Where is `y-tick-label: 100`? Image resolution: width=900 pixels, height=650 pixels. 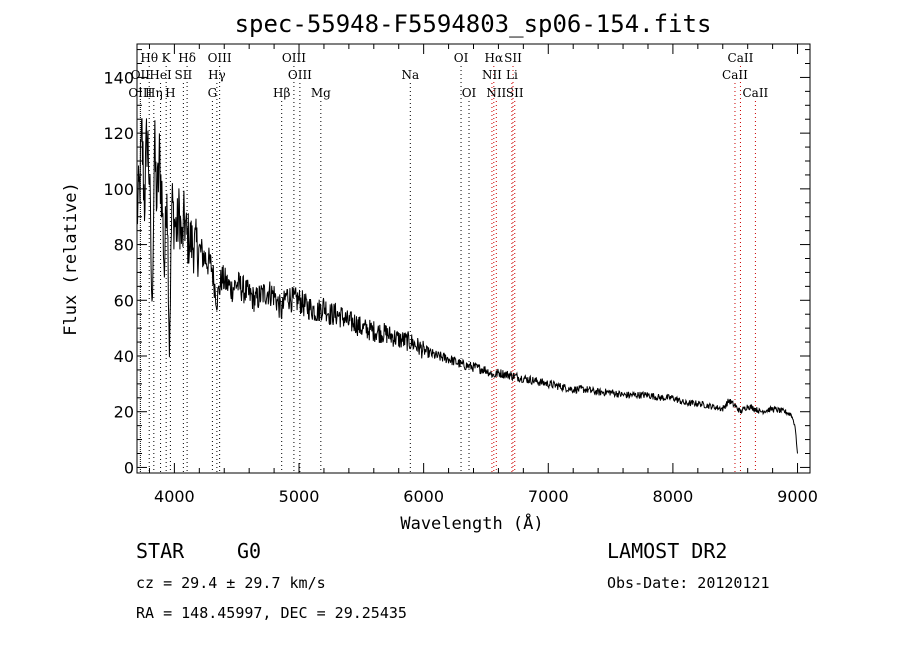
y-tick-label: 100 is located at coordinates (118, 189).